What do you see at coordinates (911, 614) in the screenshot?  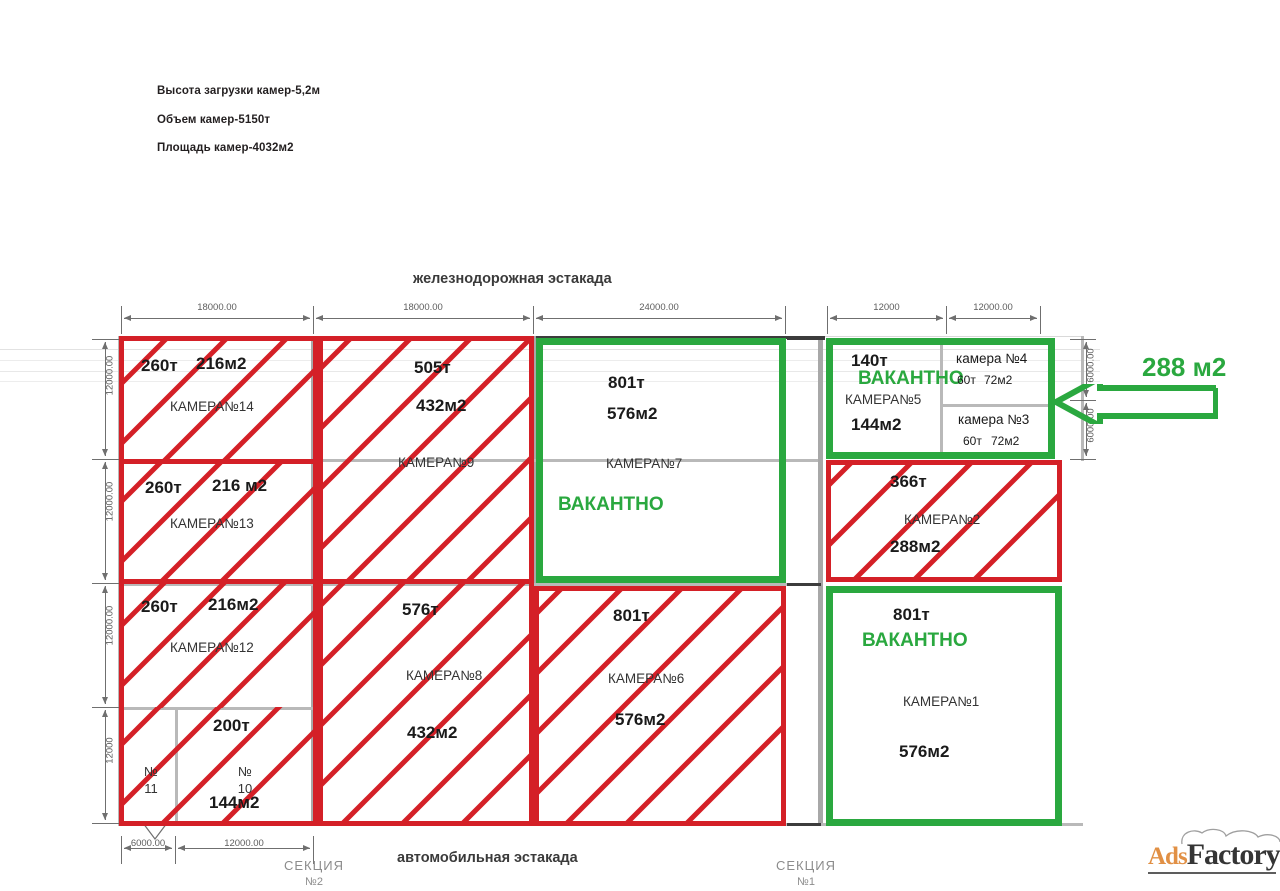 I see `room-1-weight: 801т` at bounding box center [911, 614].